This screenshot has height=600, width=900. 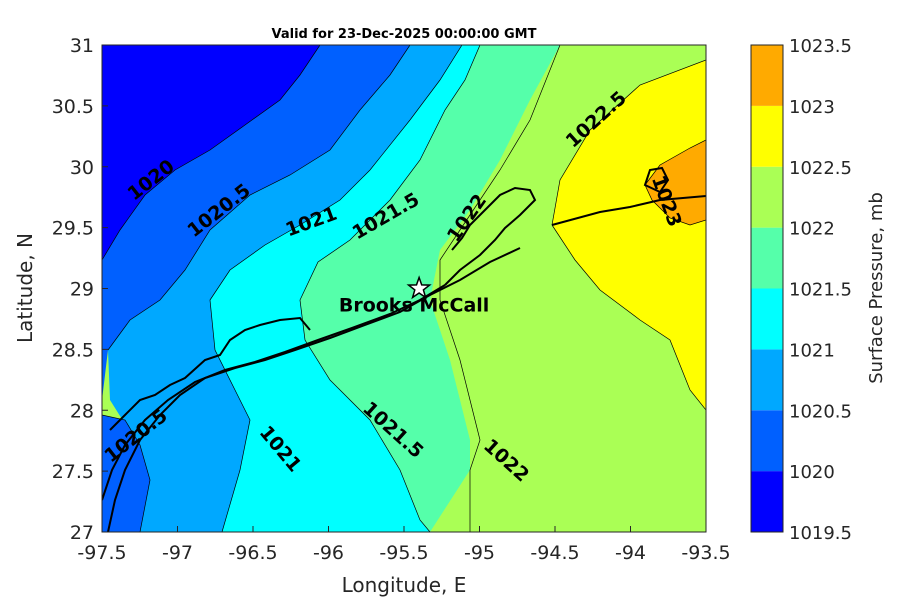 I want to click on x-tick-label: -95.5, so click(x=403, y=553).